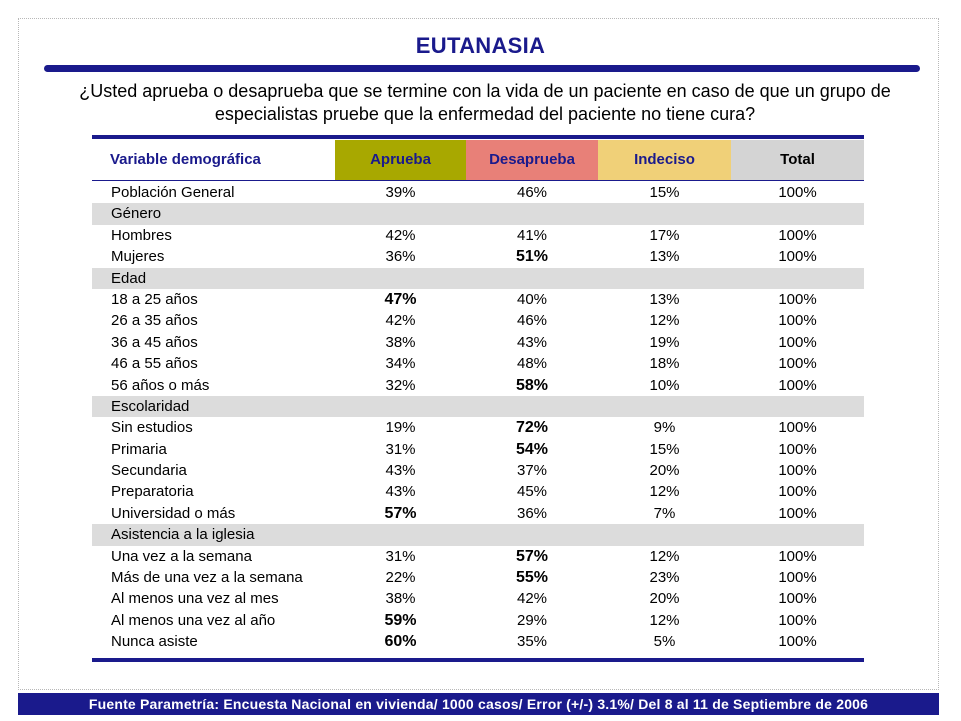 The width and height of the screenshot is (961, 721). Describe the element at coordinates (478, 620) in the screenshot. I see `table-row: Al menos una vez al año 59% 29% 12% 100%` at that location.